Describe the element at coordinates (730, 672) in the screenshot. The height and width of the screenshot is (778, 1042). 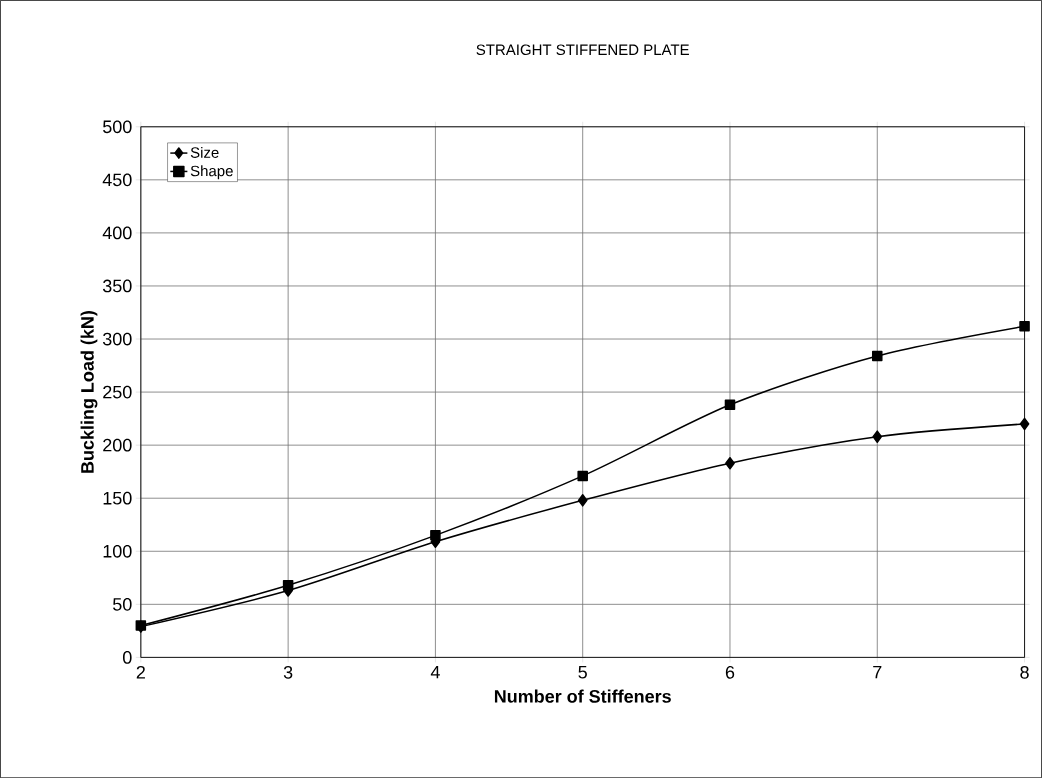
I see `x-tick-label: 6` at that location.